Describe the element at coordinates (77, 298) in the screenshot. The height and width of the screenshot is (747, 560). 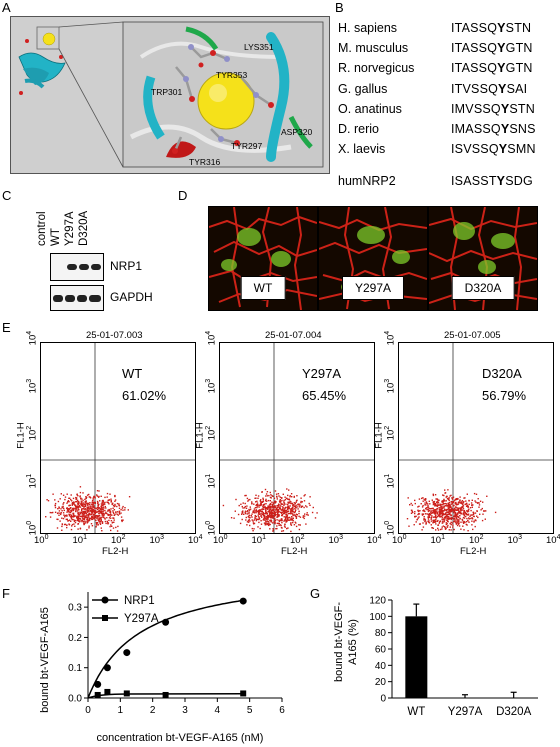
I see `blot-gapdh` at that location.